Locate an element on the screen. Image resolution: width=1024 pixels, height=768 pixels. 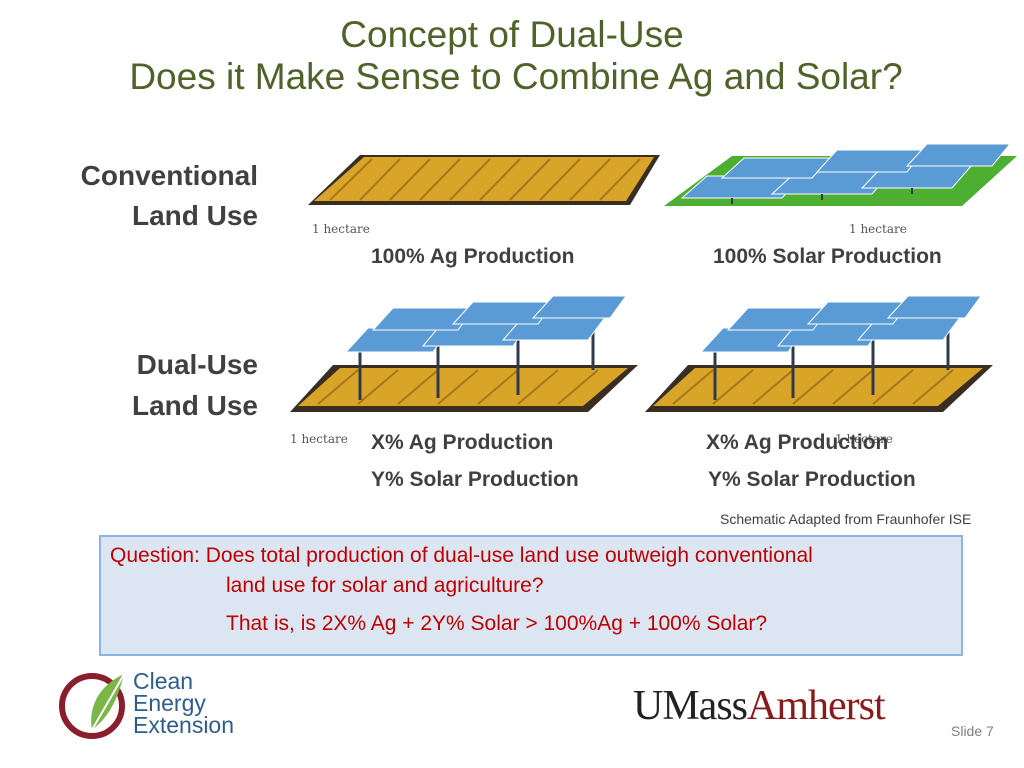
conventional-label-line2: Land Use is located at coordinates (194, 215).